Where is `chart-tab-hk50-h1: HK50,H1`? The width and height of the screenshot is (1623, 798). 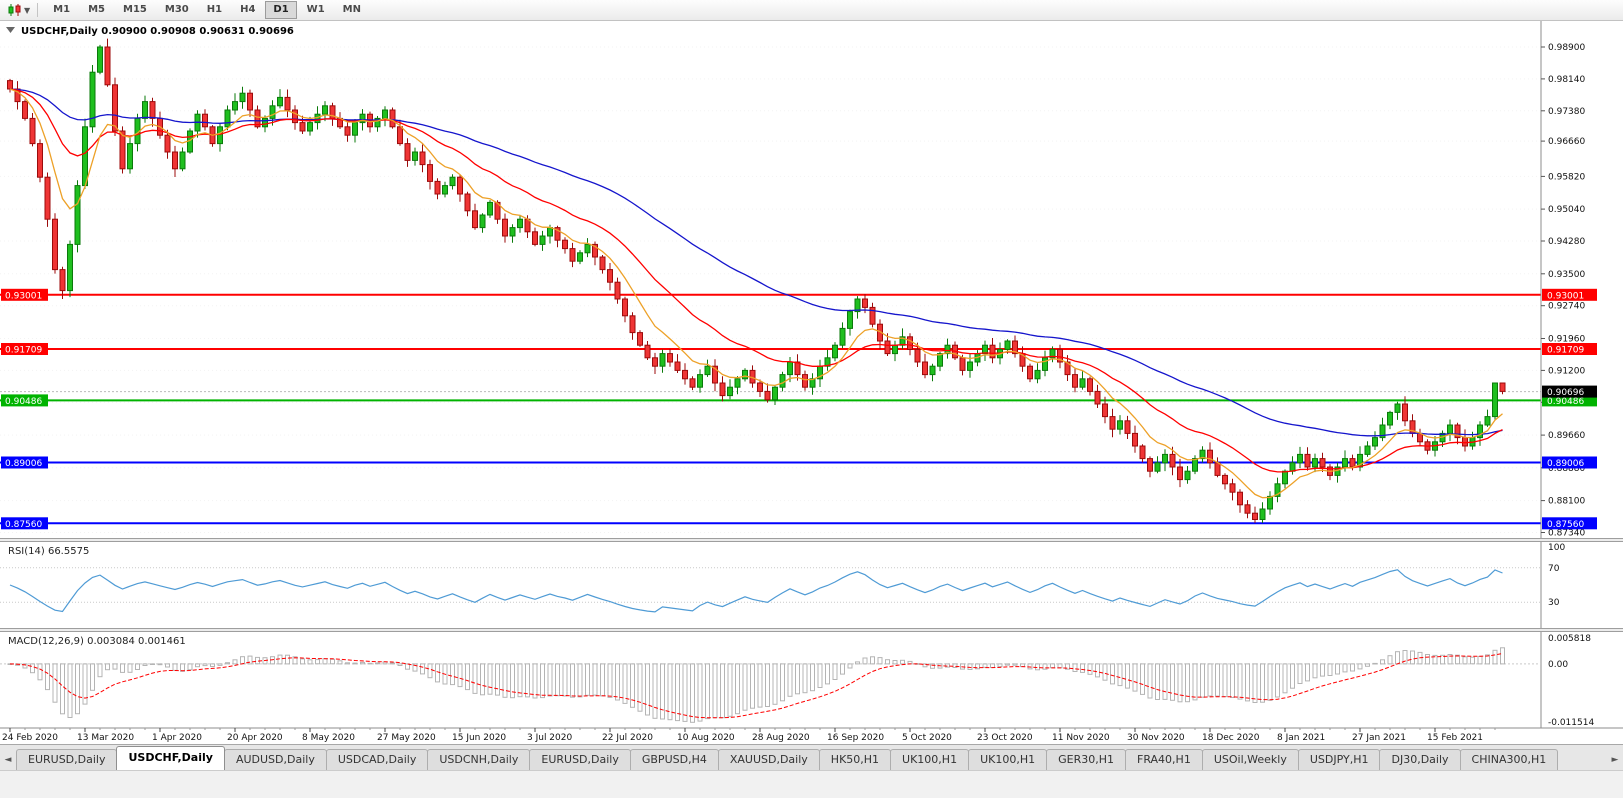 chart-tab-hk50-h1: HK50,H1 is located at coordinates (855, 759).